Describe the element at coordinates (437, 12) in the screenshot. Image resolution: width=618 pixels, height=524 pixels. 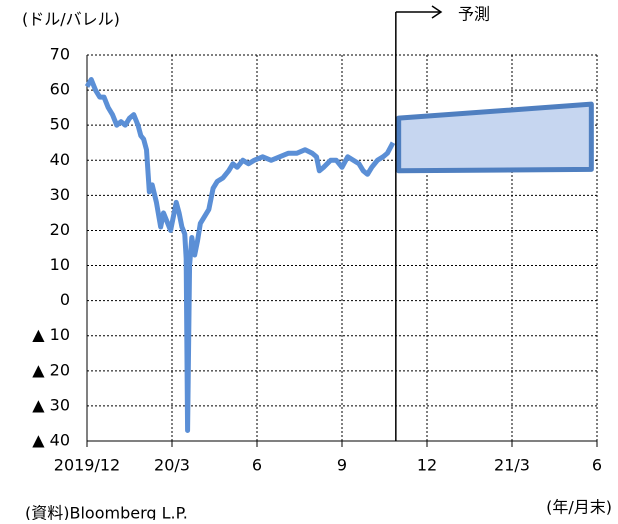
I see `arrow-head` at that location.